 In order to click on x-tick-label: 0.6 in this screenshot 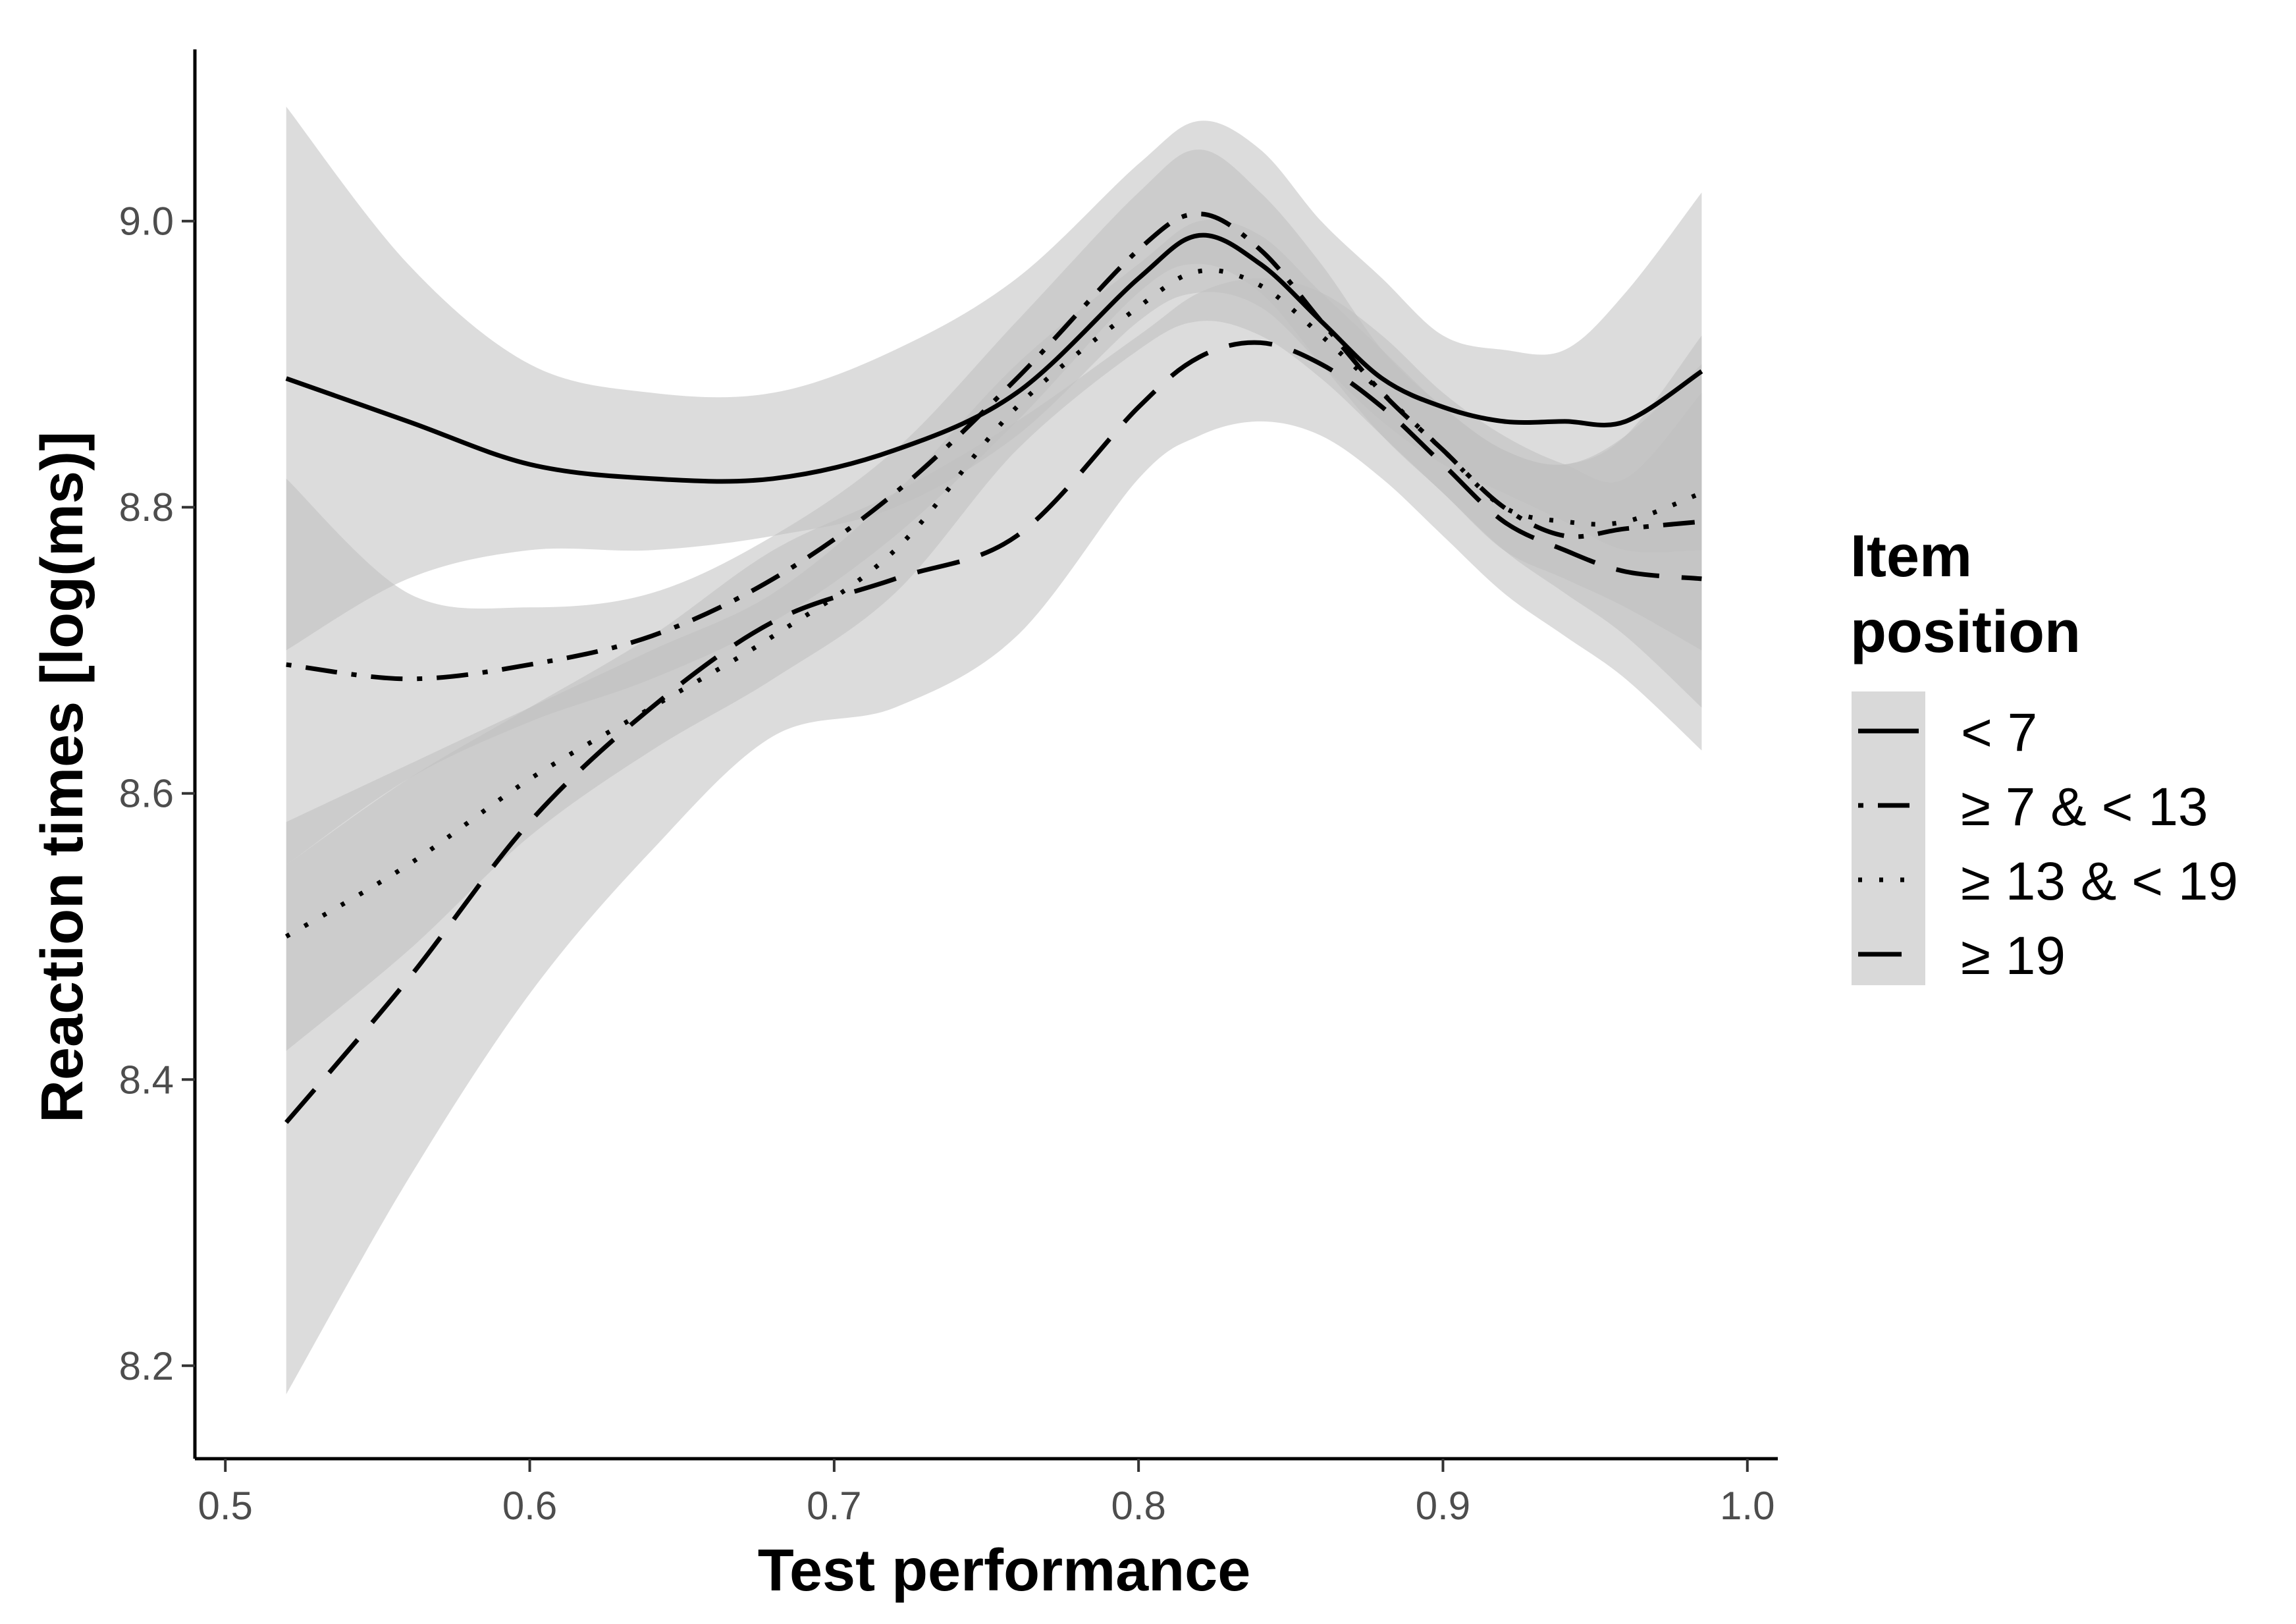, I will do `click(529, 1506)`.